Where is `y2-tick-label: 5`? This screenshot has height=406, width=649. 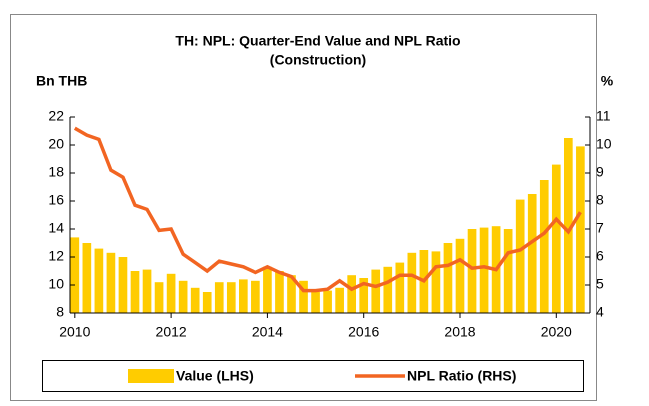 y2-tick-label: 5 is located at coordinates (600, 284).